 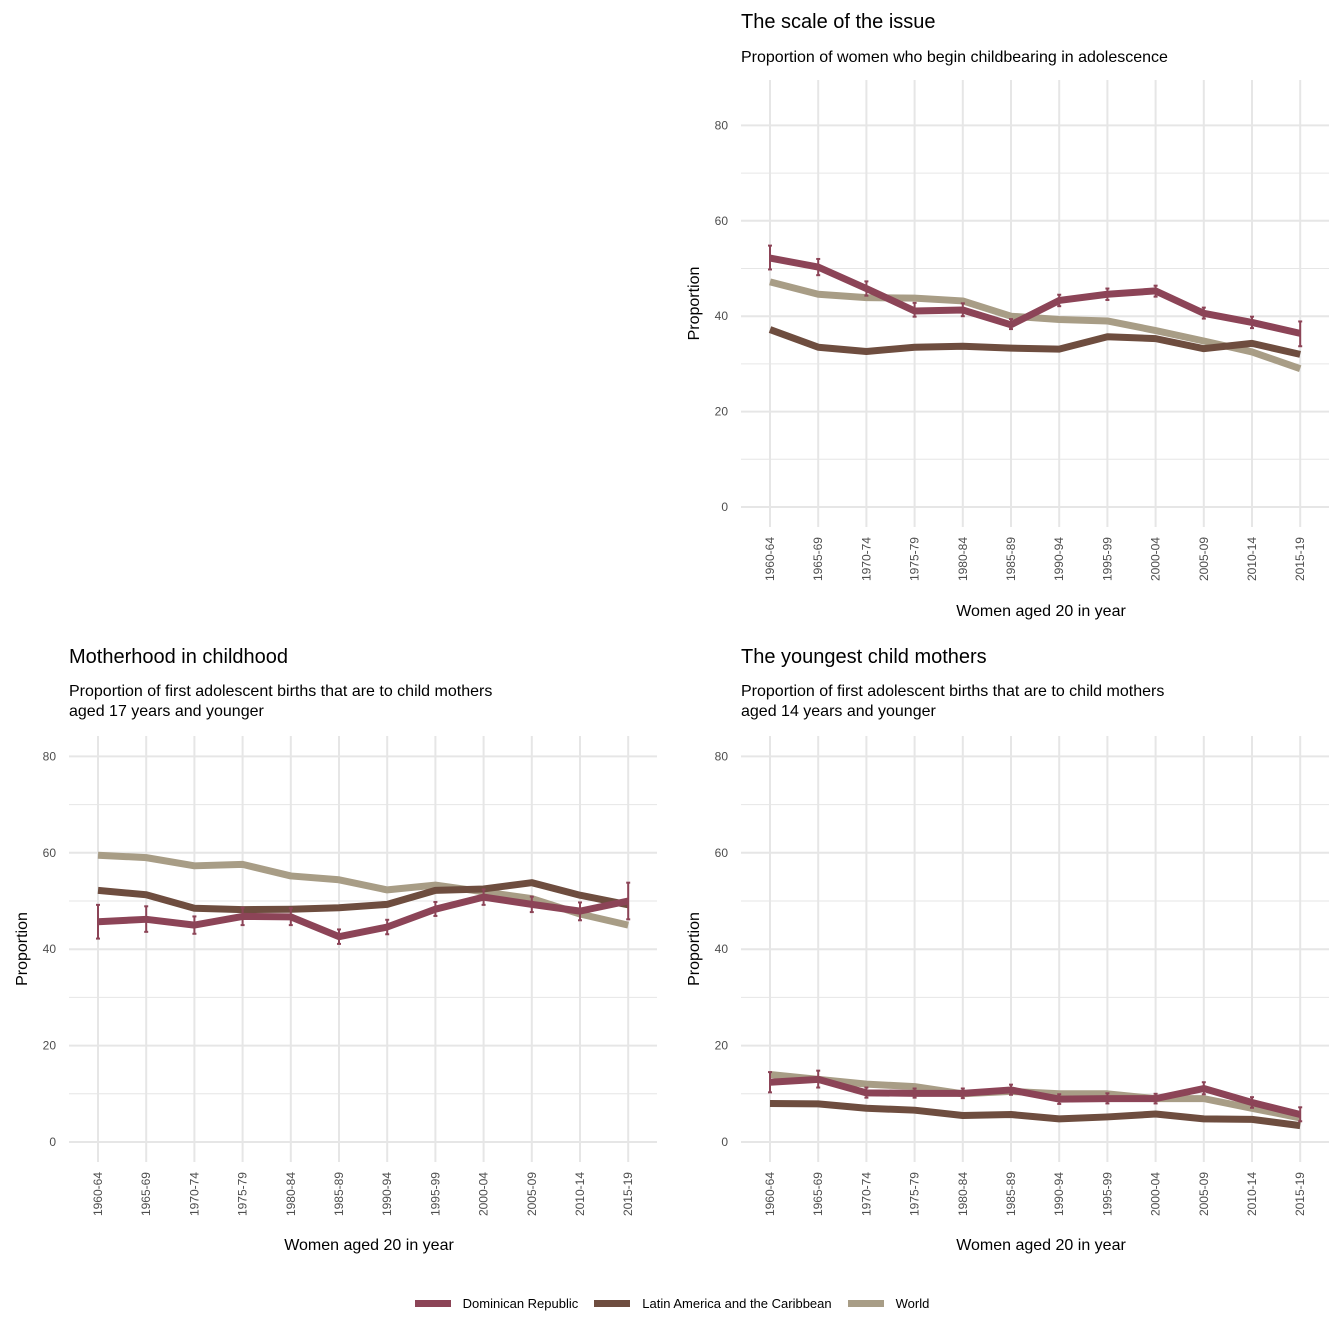 I want to click on legend-key-world, so click(x=865, y=1303).